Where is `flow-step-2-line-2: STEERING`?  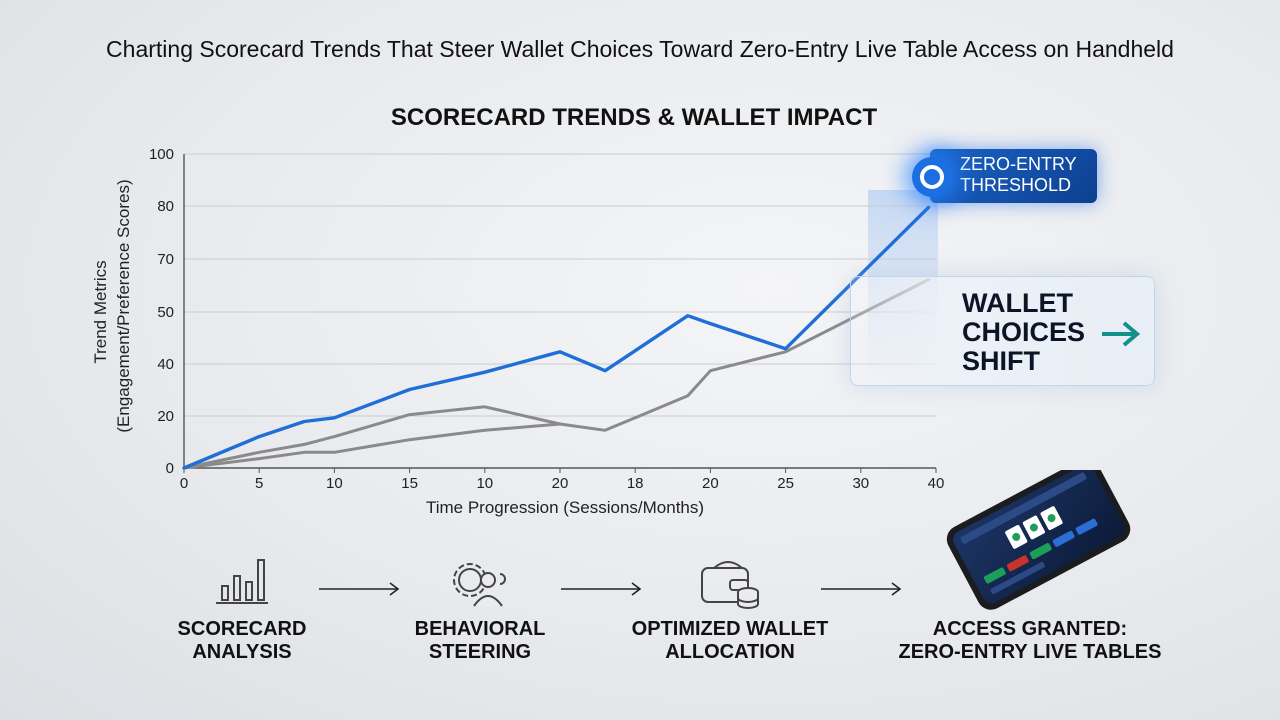 flow-step-2-line-2: STEERING is located at coordinates (480, 652).